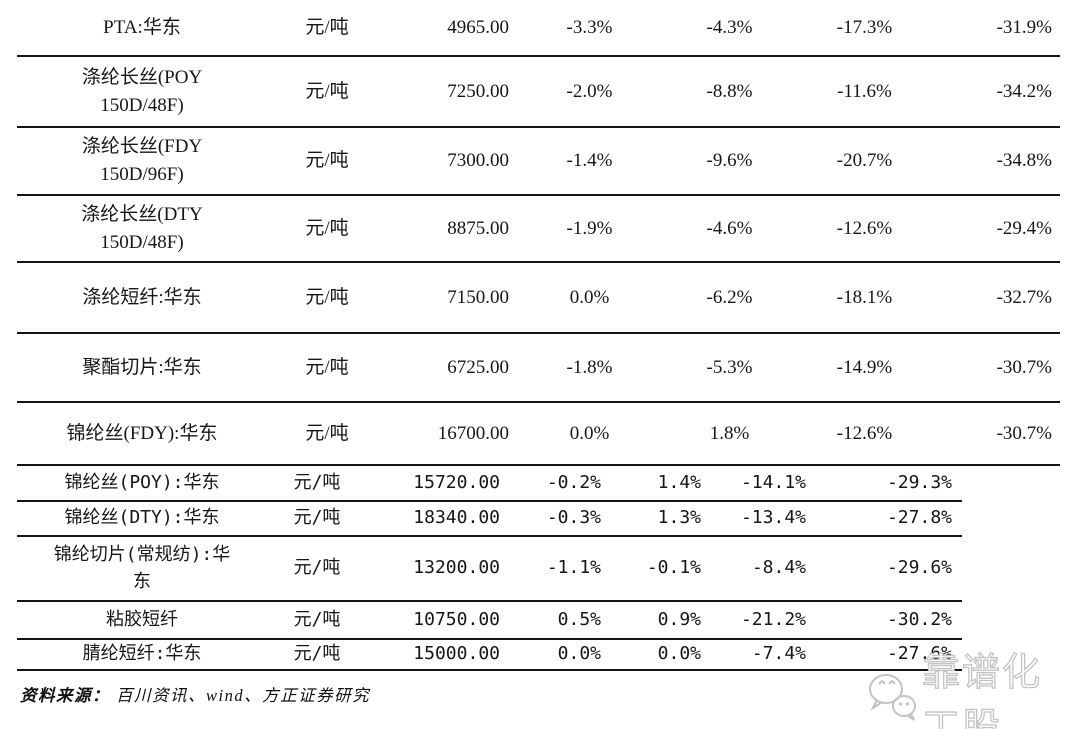  What do you see at coordinates (478, 367) in the screenshot?
I see `price-cell: 6725.00` at bounding box center [478, 367].